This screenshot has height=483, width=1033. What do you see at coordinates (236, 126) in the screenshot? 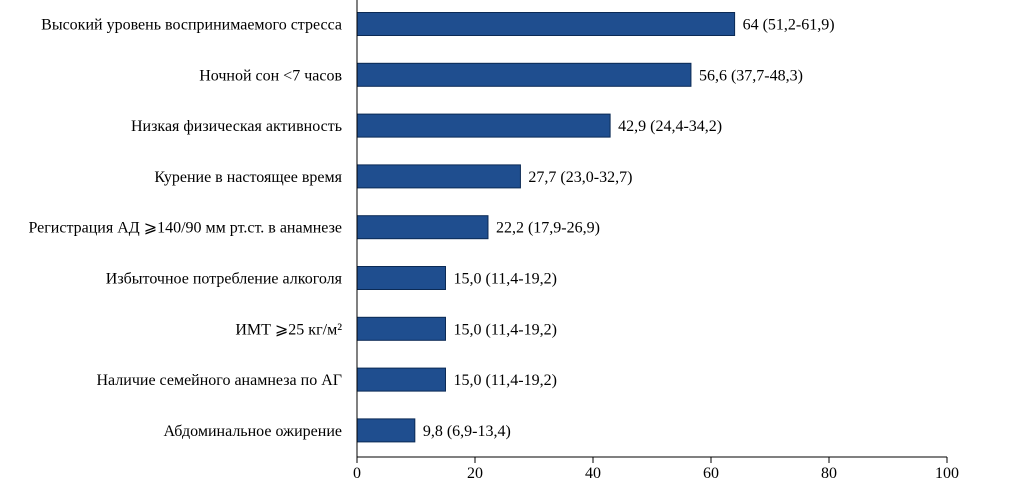
I see `category-label: Низкая физическая активность` at bounding box center [236, 126].